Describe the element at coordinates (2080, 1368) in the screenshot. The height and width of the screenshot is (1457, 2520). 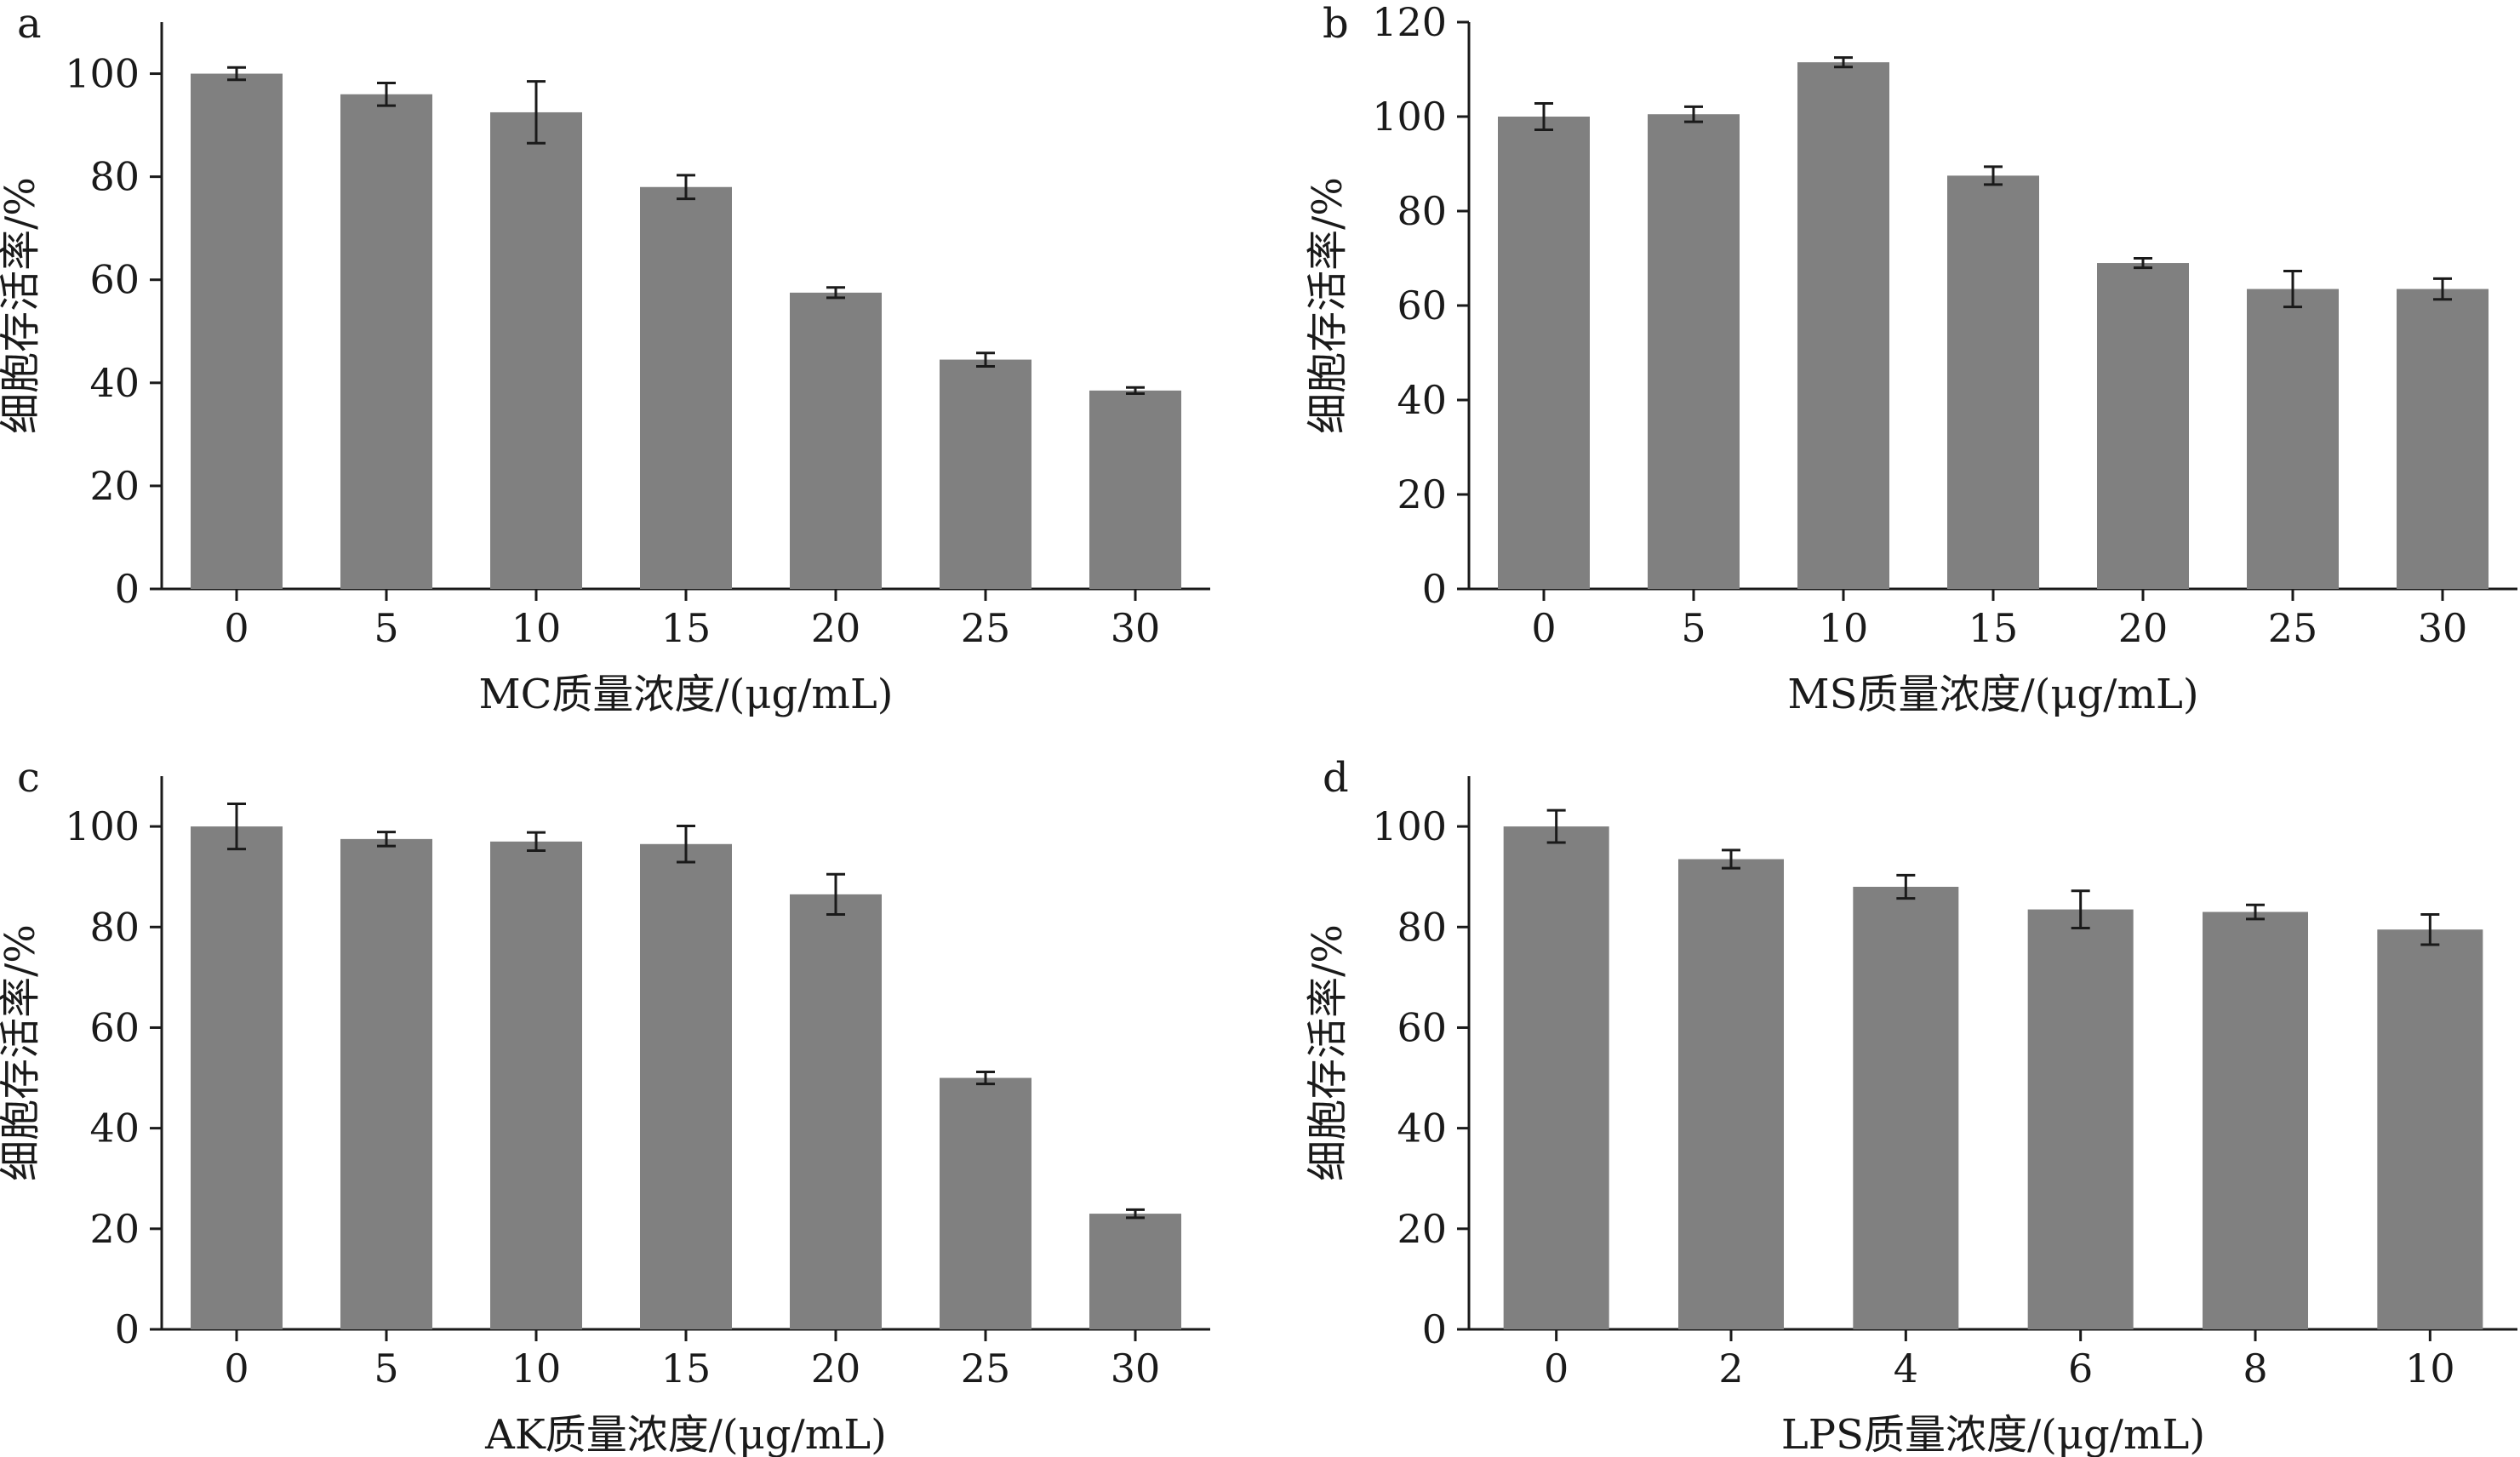
I see `x-tick-label: 6` at that location.